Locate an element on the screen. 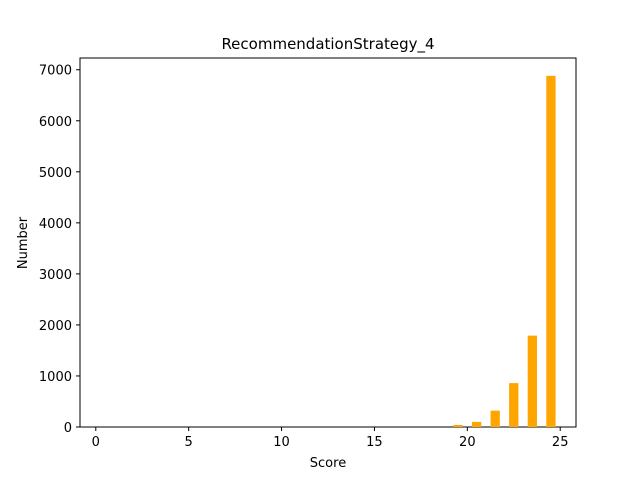 Image resolution: width=640 pixels, height=480 pixels. y-tick-label: 2000 is located at coordinates (55, 326).